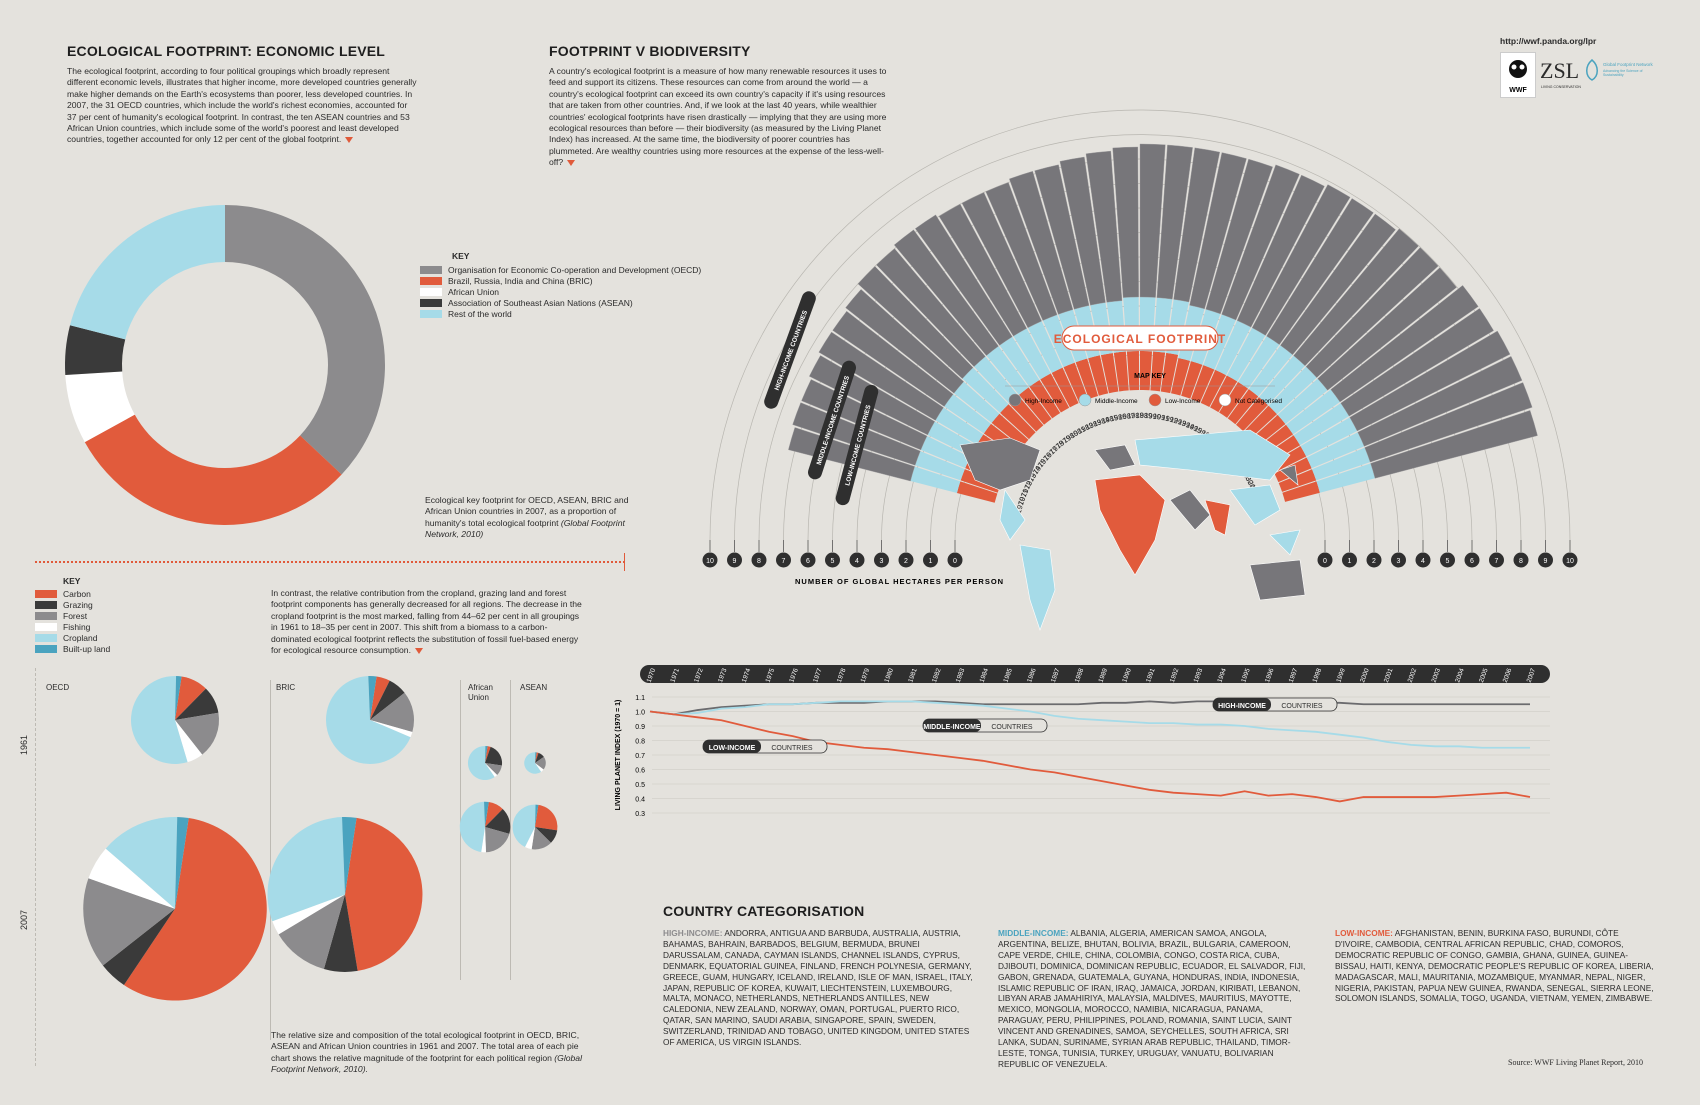 The width and height of the screenshot is (1700, 1105). Describe the element at coordinates (1258, 401) in the screenshot. I see `map-key-label: Not Categorised` at that location.